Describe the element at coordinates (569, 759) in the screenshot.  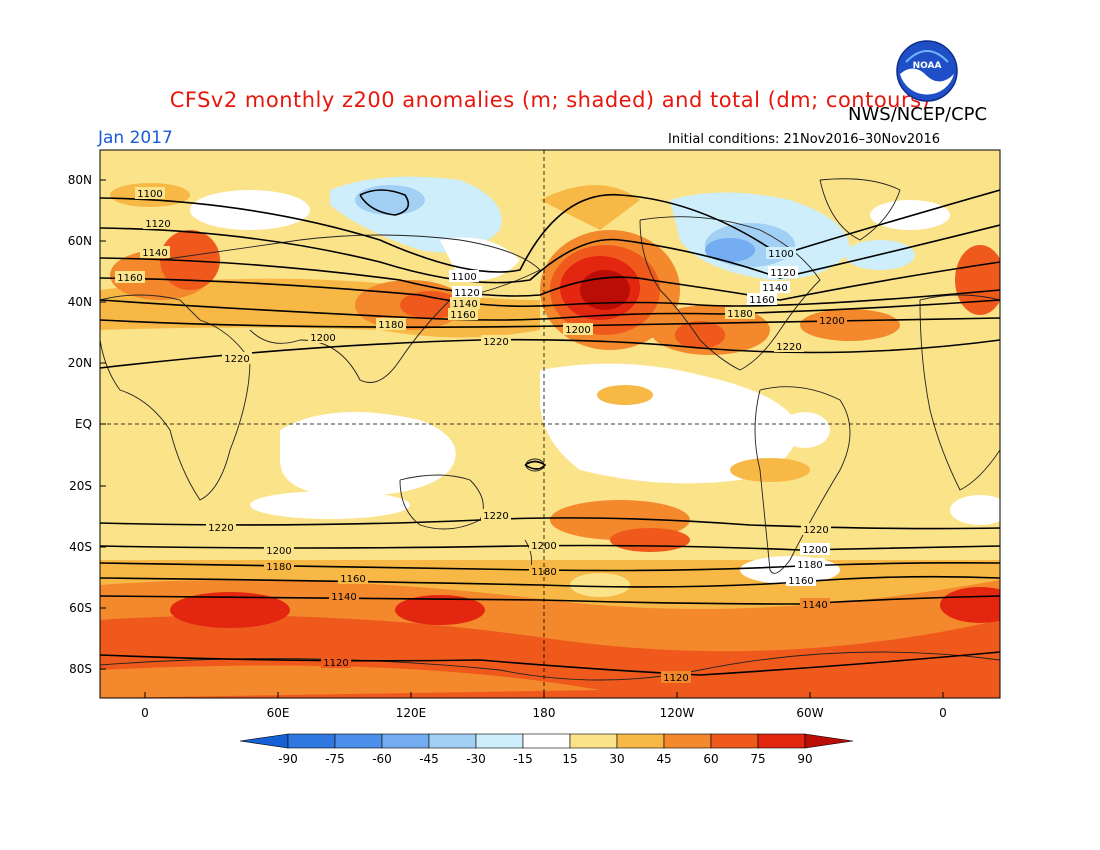
I see `colorbar-label: 15` at that location.